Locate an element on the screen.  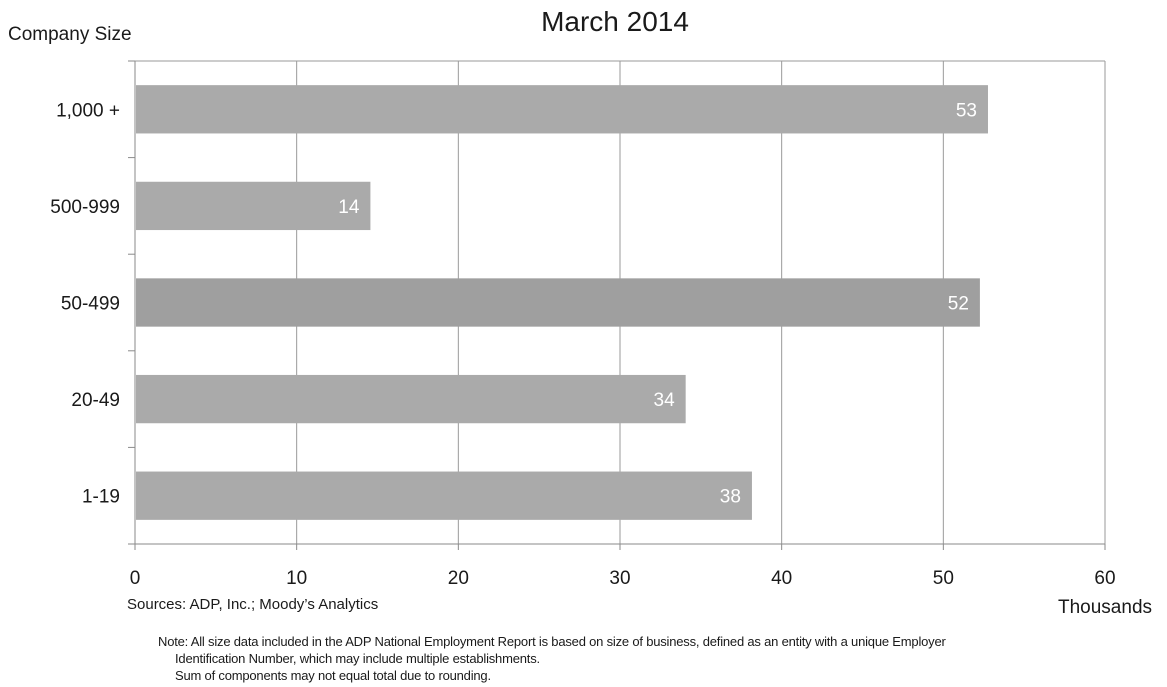
y-tick-label: 1-19 is located at coordinates (101, 497).